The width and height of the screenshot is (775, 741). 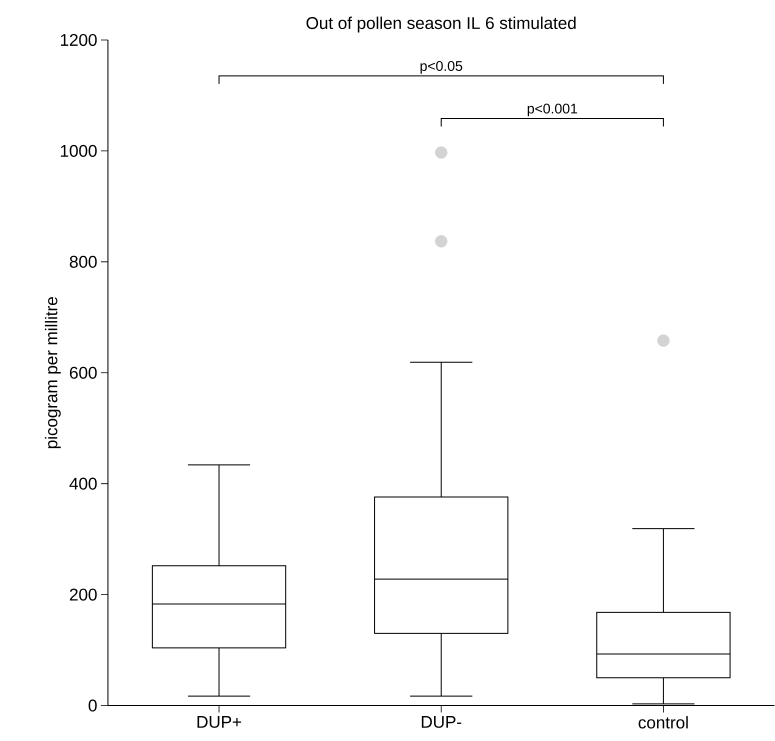 I want to click on x-tick-label: DUP+, so click(x=220, y=722).